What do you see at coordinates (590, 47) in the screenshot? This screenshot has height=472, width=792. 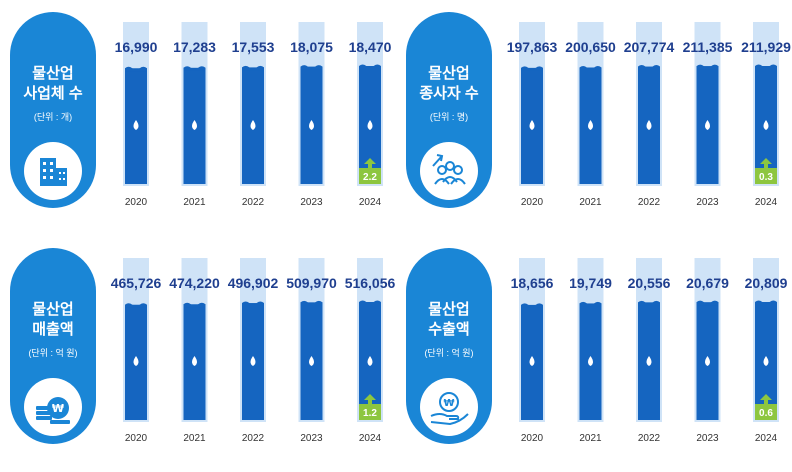 I see `data-label: 200,650` at bounding box center [590, 47].